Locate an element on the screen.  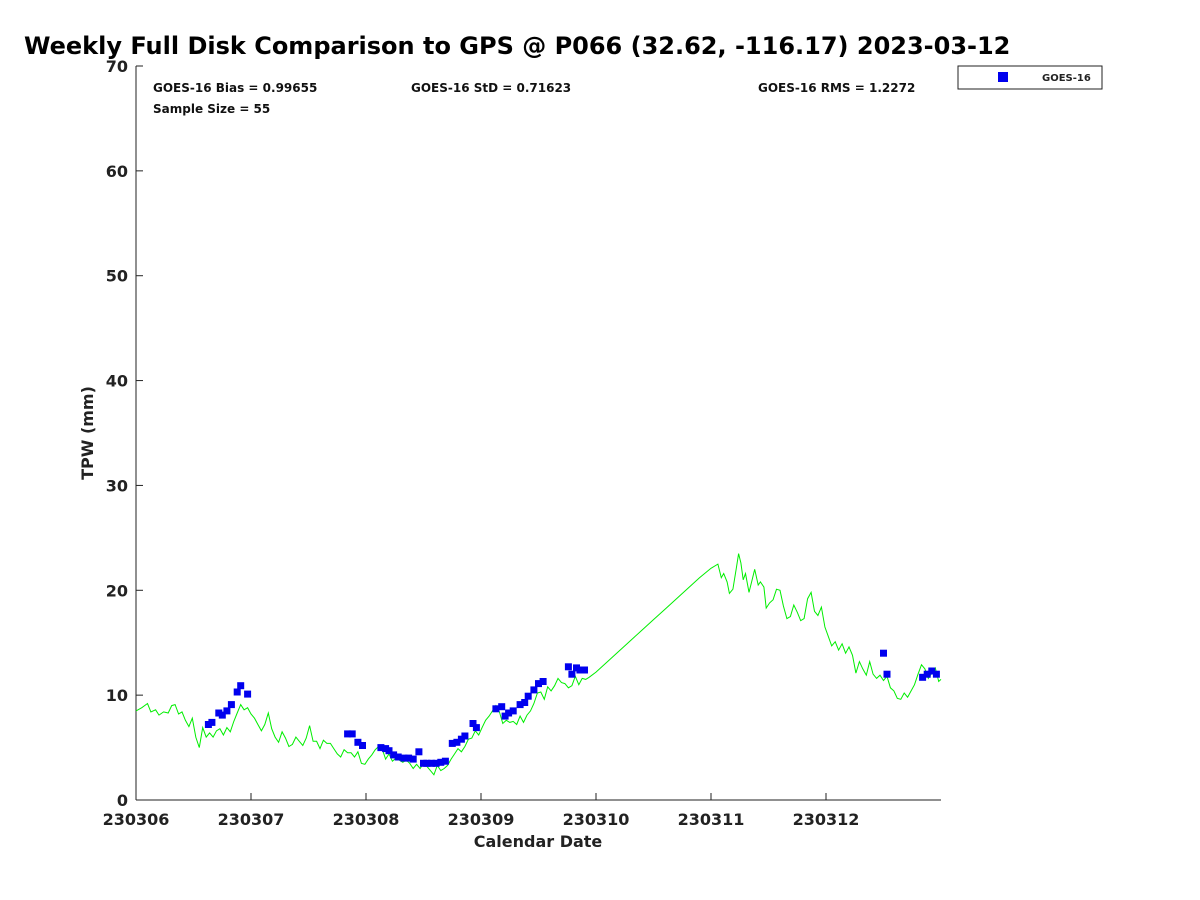
legend-box is located at coordinates (1030, 77).